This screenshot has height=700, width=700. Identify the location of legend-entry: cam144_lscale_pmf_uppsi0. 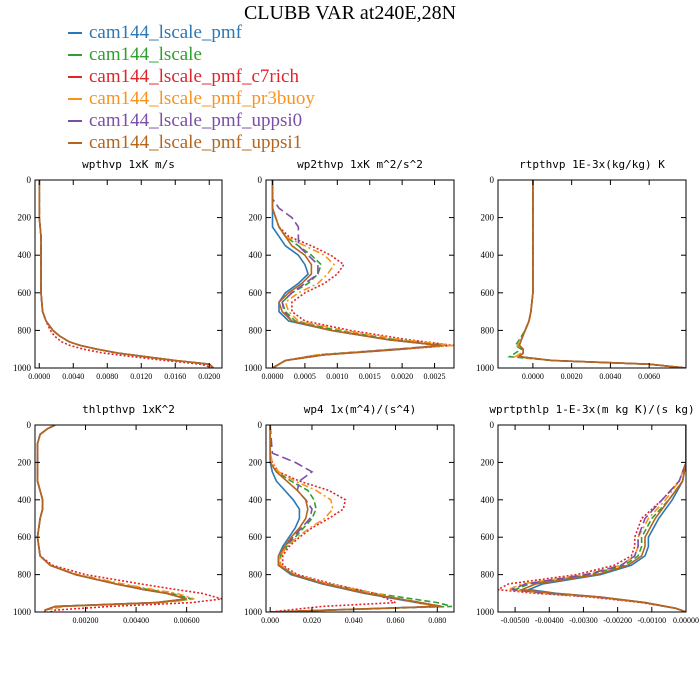
(191, 121).